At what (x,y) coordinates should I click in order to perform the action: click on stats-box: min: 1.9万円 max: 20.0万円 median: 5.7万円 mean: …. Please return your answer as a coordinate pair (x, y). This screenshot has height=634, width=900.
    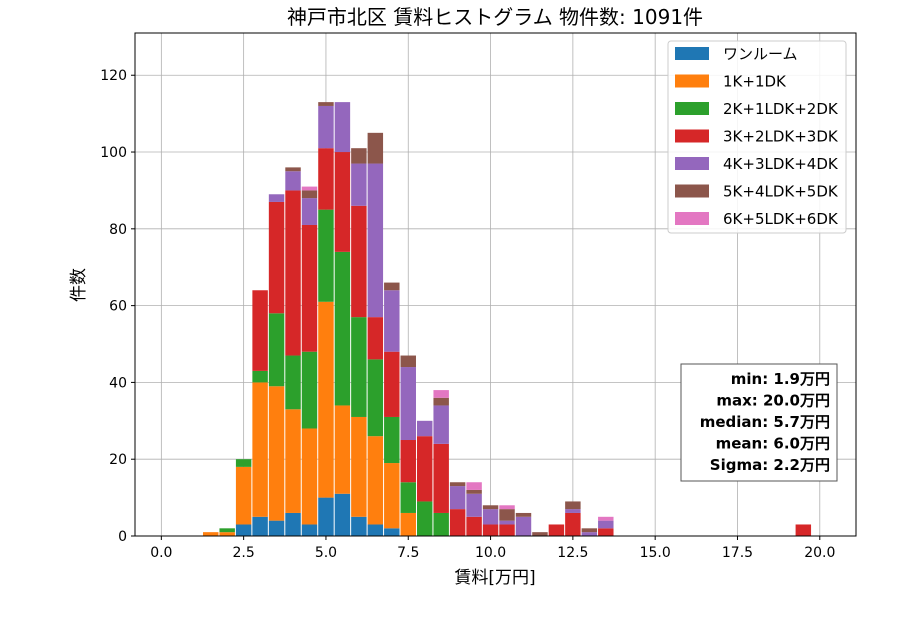
    Looking at the image, I should click on (759, 422).